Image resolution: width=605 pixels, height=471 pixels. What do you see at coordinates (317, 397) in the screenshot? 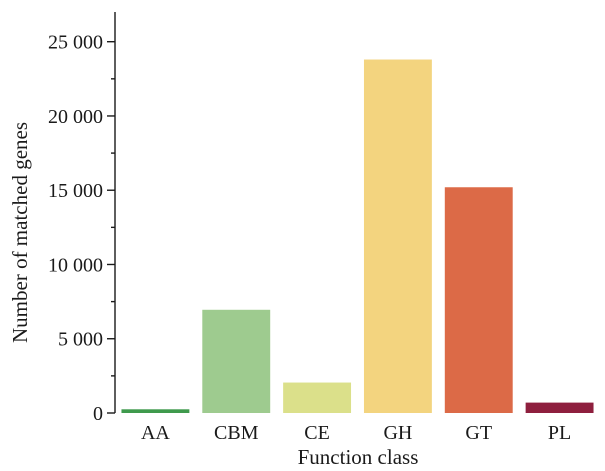
I see `bar-ce` at bounding box center [317, 397].